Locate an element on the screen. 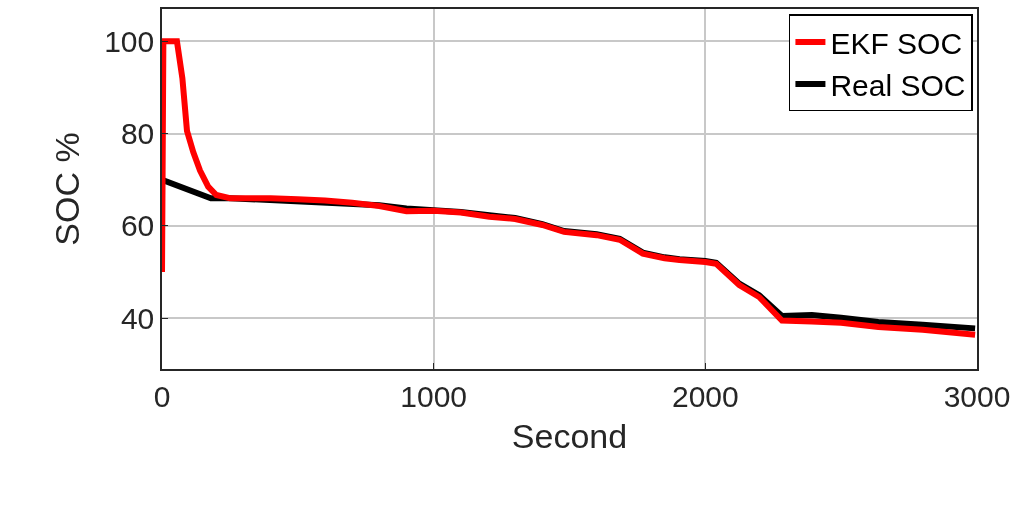 The width and height of the screenshot is (1034, 505). legend-label: EKF SOC is located at coordinates (896, 43).